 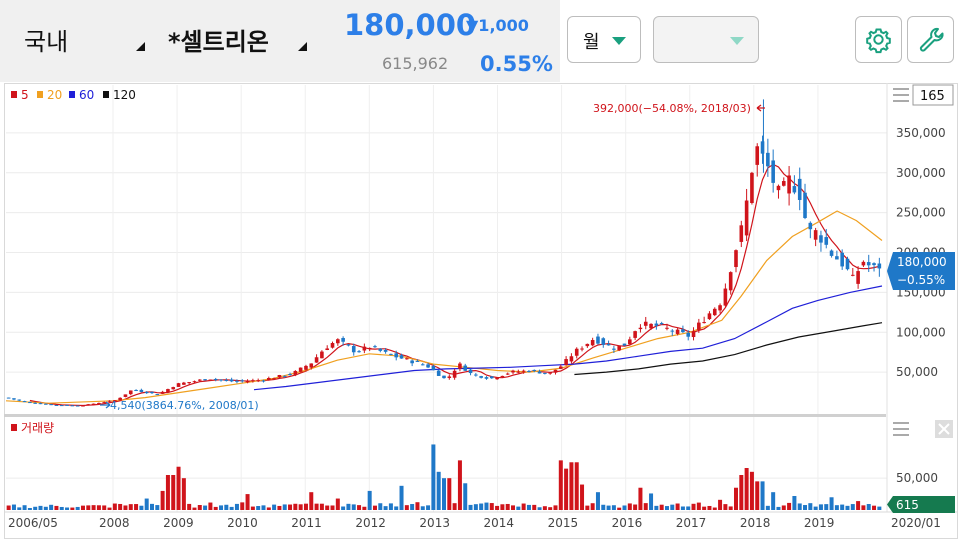 What do you see at coordinates (280, 41) in the screenshot?
I see `stock-info-panel` at bounding box center [280, 41].